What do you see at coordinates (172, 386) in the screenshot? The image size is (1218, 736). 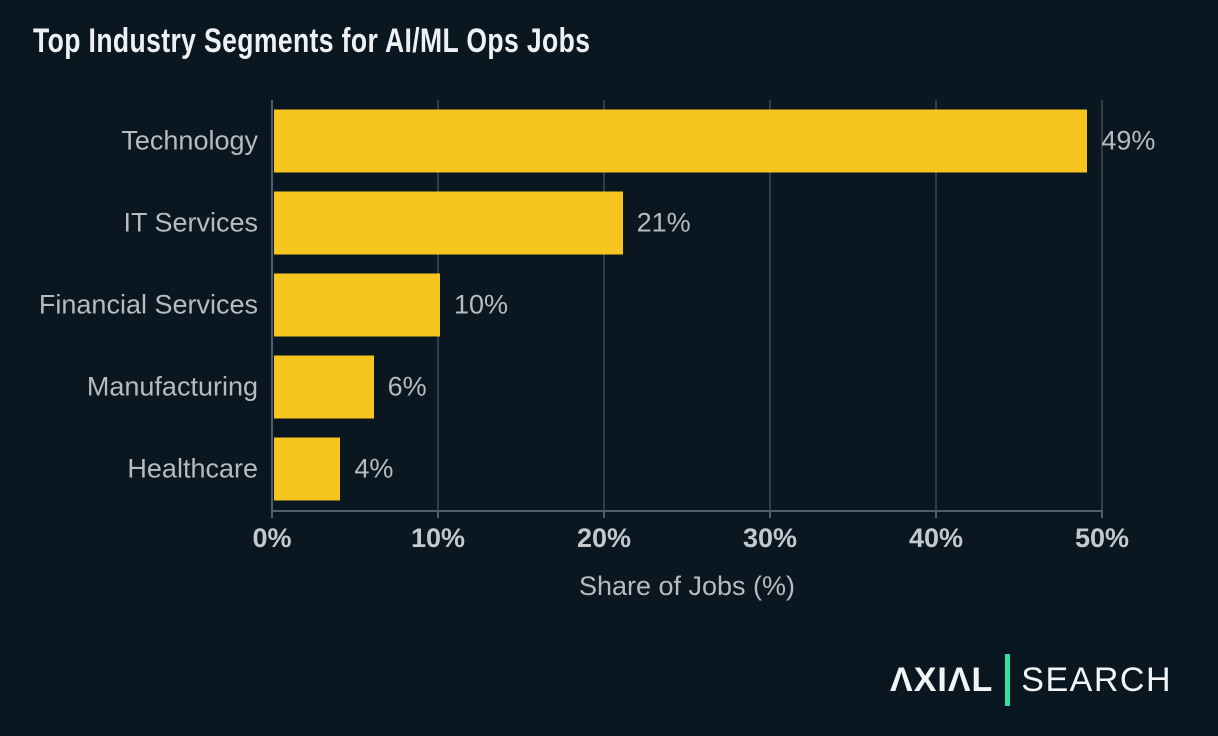 I see `category-label: Manufacturing` at bounding box center [172, 386].